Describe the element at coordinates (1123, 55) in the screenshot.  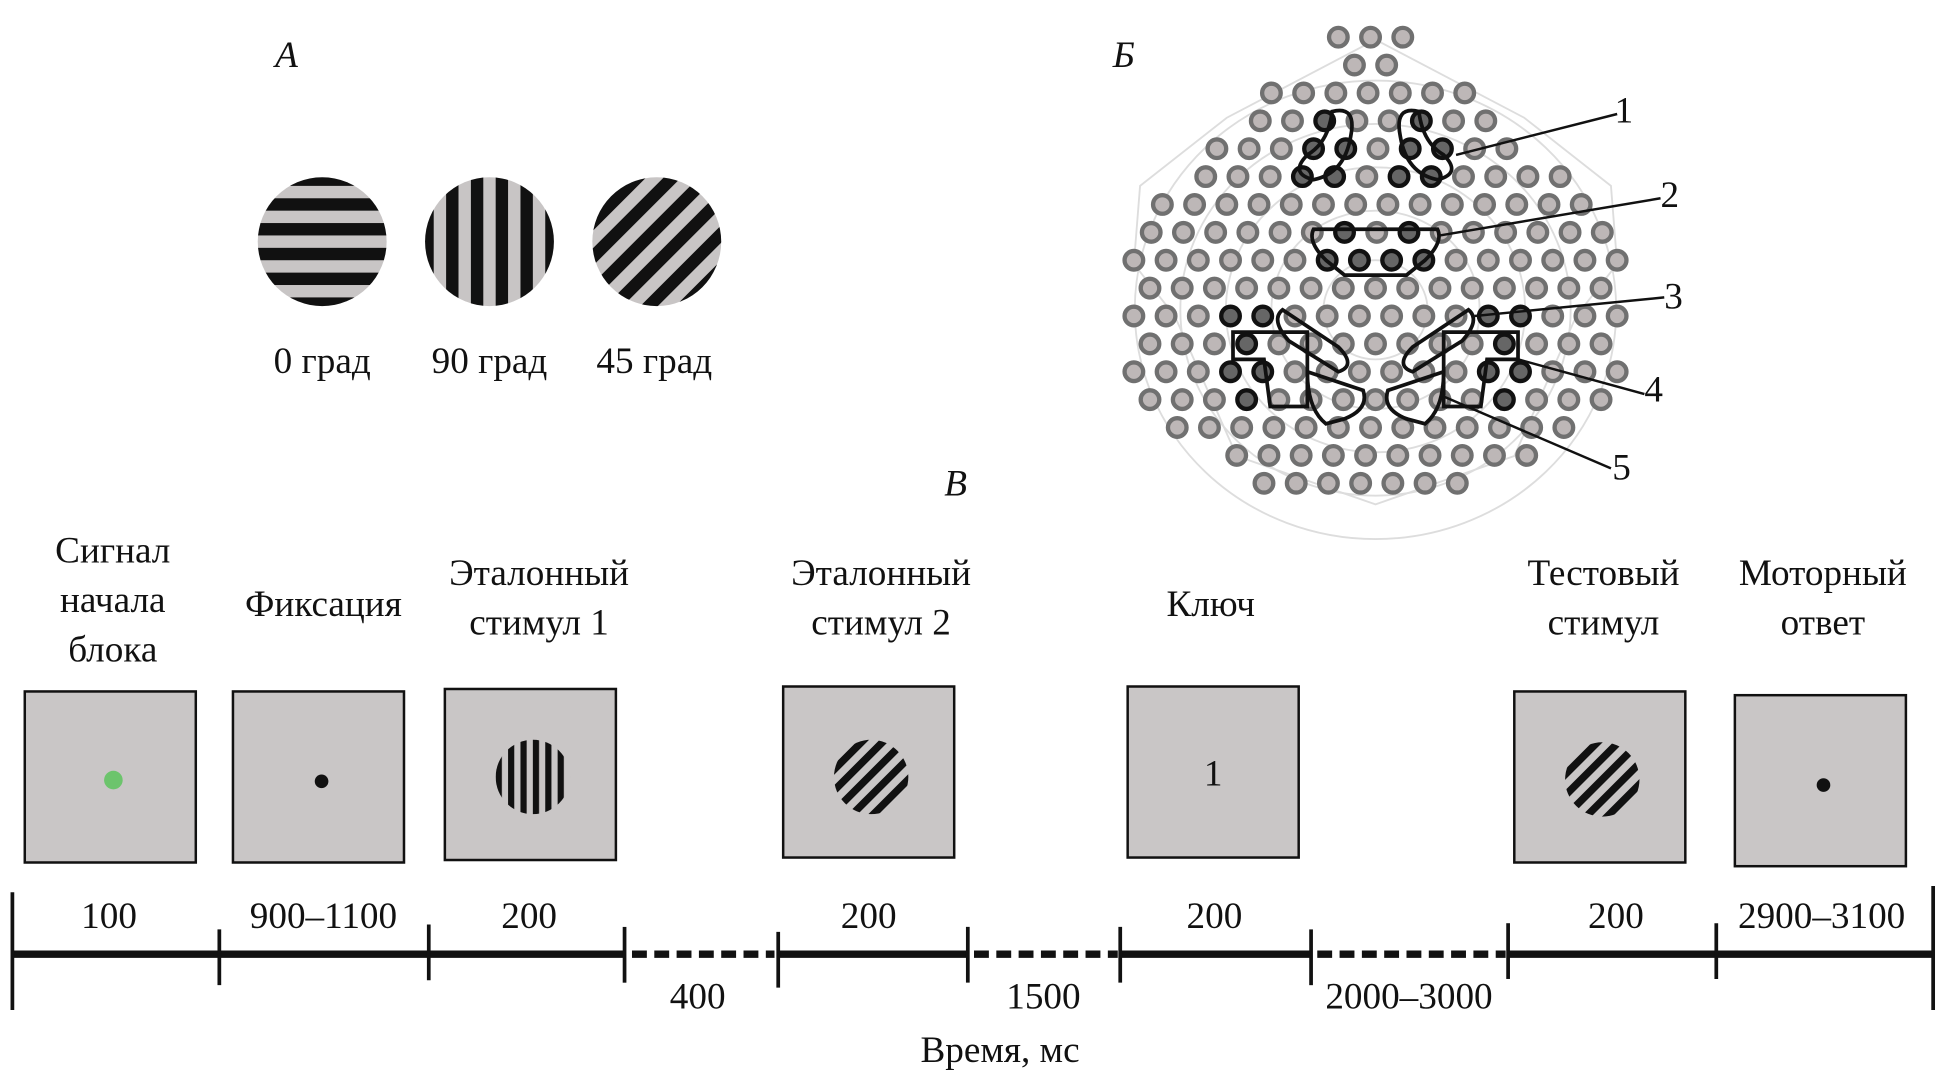
I see `panel-label-b: Б` at that location.